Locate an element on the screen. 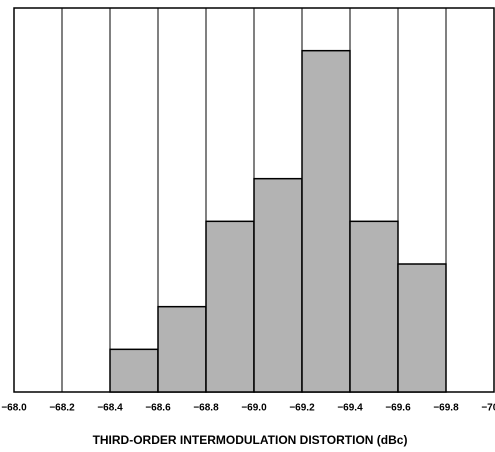  x-tick-label: −69.4 is located at coordinates (350, 408).